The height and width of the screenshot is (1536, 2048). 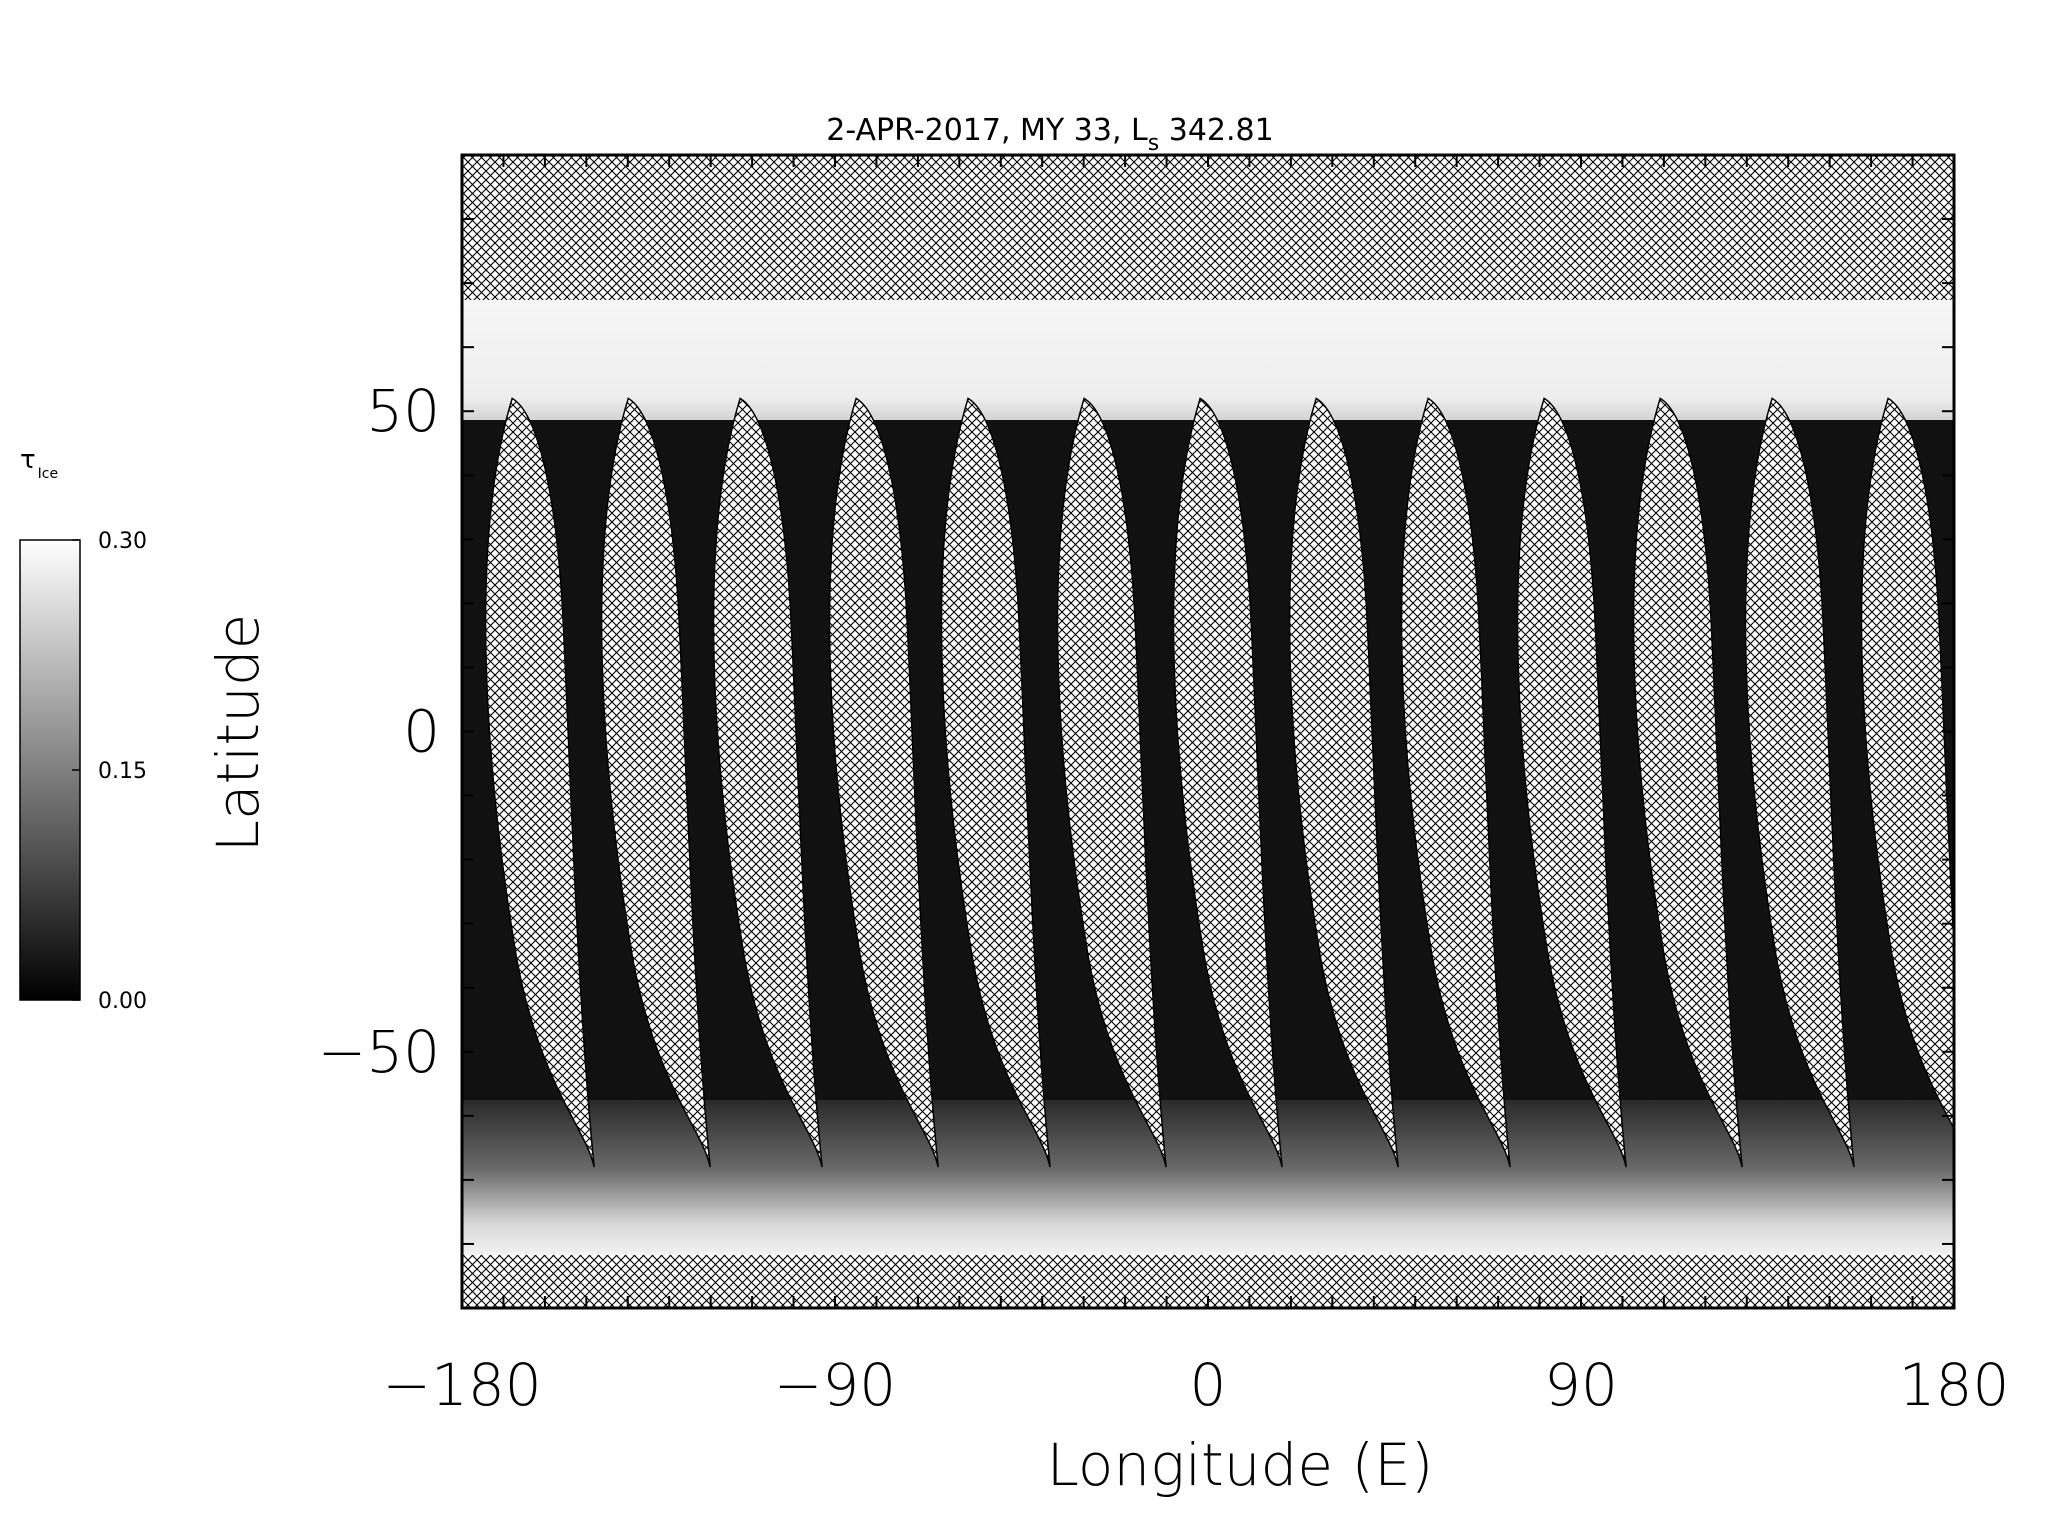 I want to click on colorbar-tick-label: 0.15, so click(x=122, y=771).